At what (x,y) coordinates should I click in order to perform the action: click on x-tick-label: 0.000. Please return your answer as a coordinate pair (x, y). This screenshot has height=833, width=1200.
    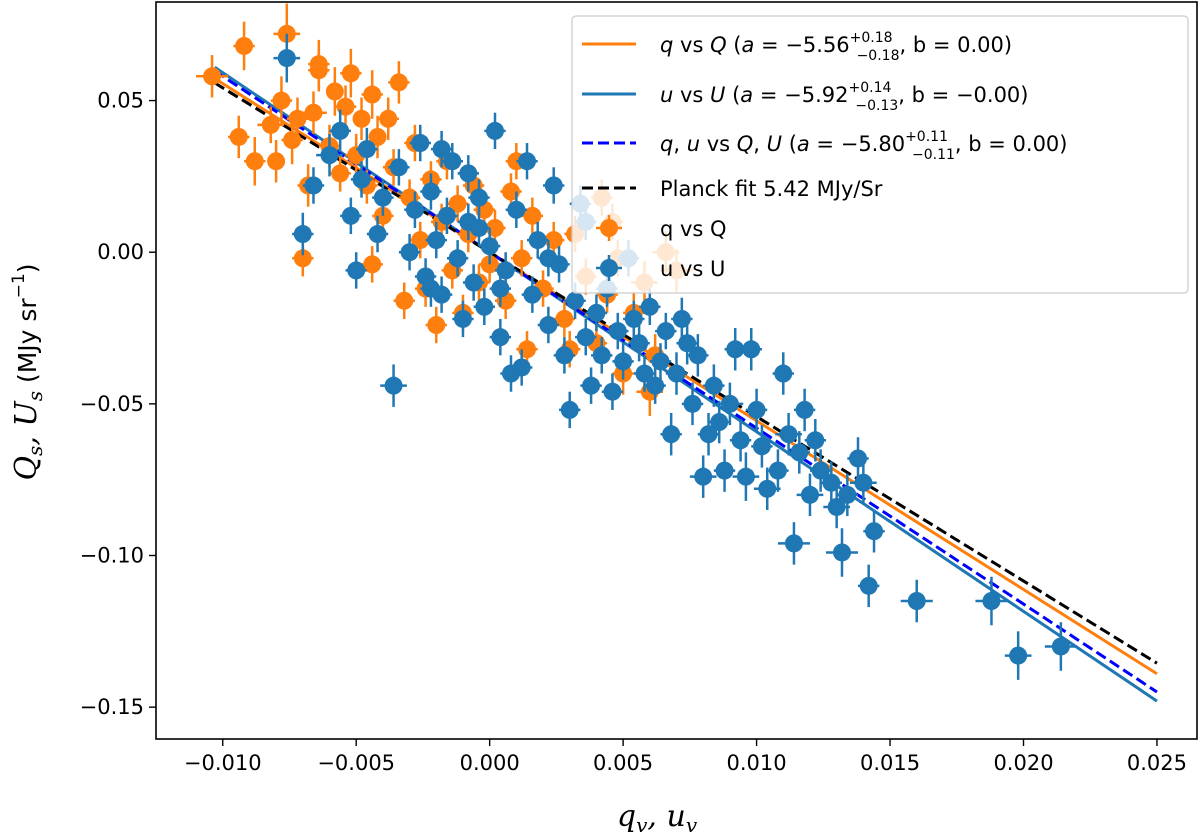
    Looking at the image, I should click on (490, 763).